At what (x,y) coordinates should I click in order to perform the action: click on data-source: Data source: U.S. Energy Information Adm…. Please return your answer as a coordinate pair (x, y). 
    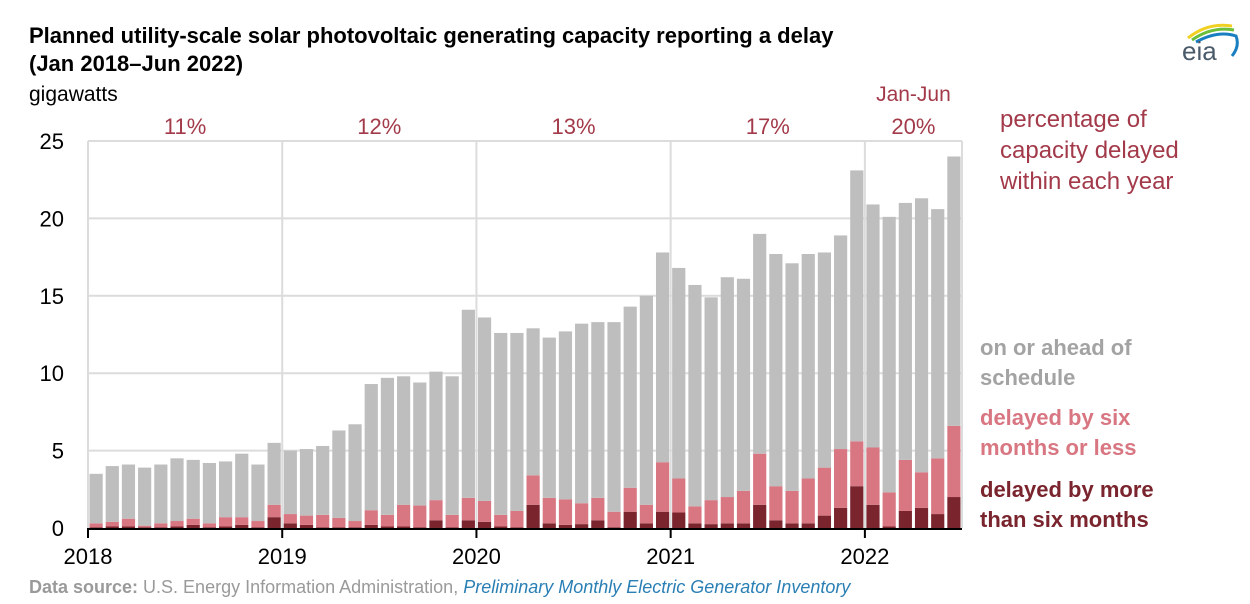
    Looking at the image, I should click on (439, 587).